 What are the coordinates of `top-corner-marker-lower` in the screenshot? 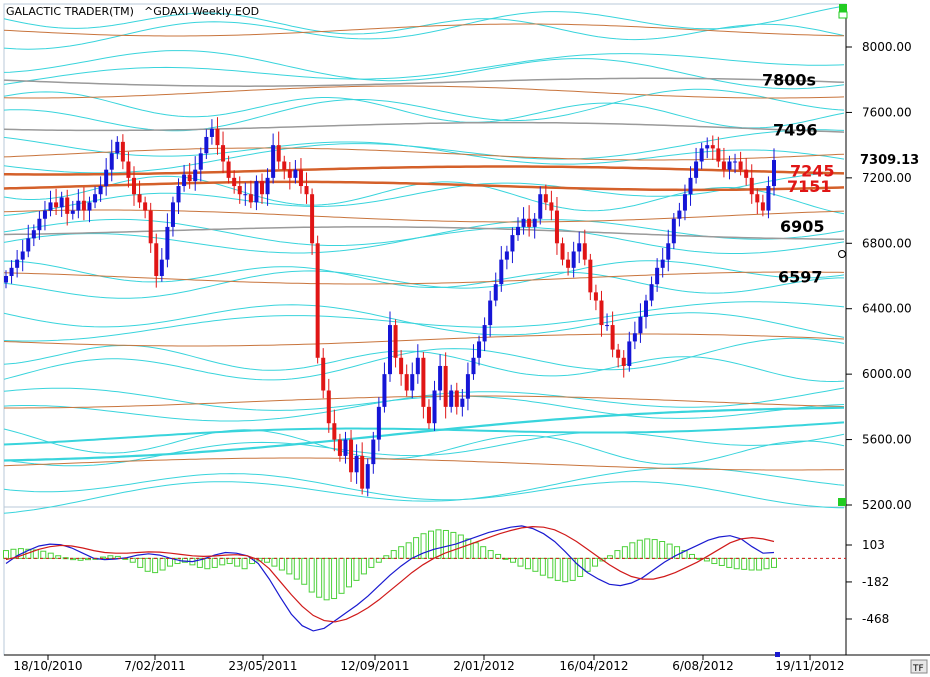 It's located at (843, 15).